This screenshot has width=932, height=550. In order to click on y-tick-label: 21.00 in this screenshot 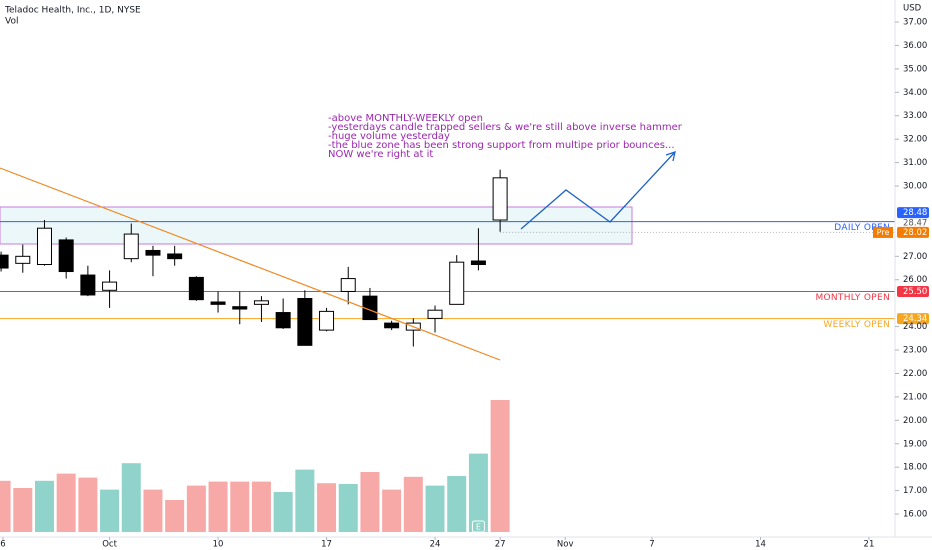, I will do `click(915, 397)`.